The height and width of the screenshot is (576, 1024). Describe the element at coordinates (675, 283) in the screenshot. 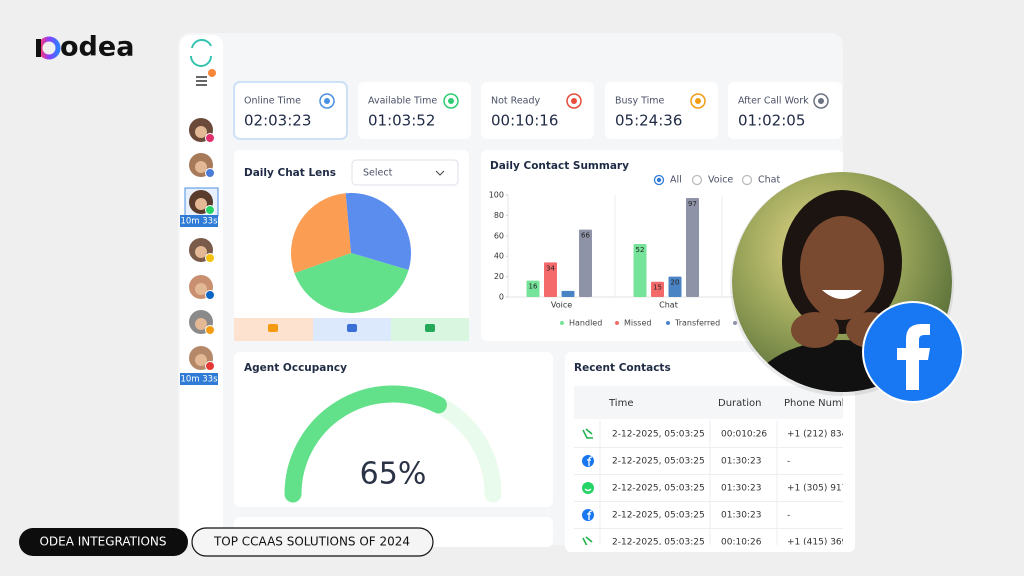

I see `bar-label: 20` at that location.